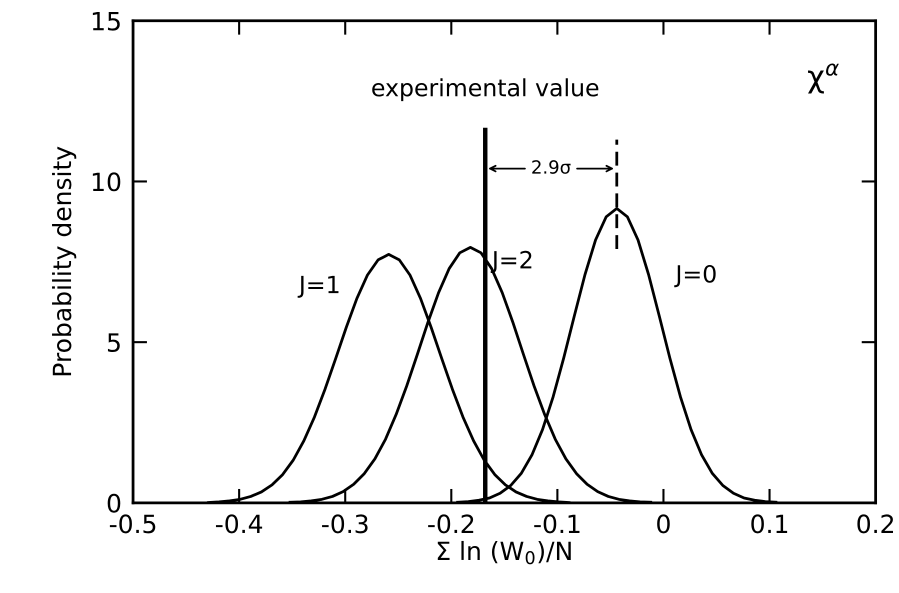 This screenshot has width=899, height=593. I want to click on x-tick-label: -0.5, so click(133, 524).